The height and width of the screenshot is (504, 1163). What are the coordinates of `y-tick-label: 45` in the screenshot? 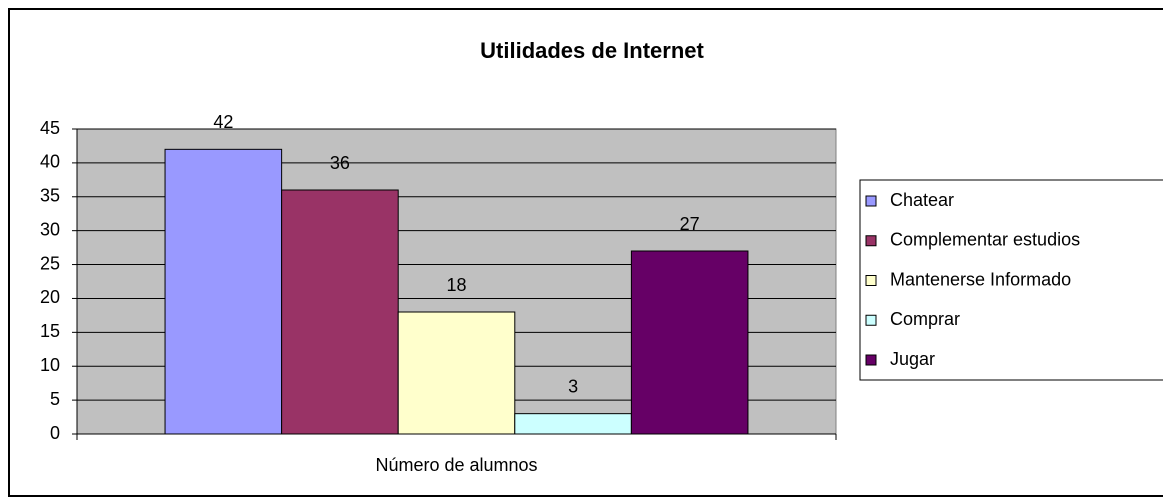 It's located at (50, 128).